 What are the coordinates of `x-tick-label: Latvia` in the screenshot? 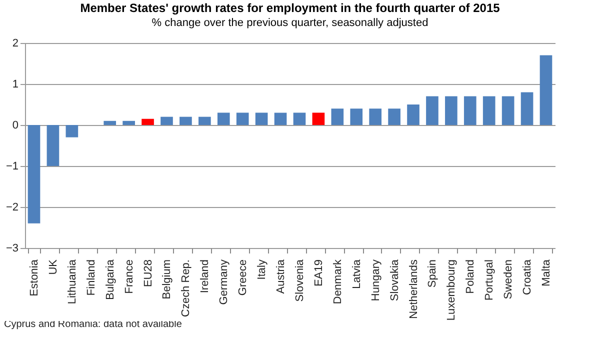 It's located at (356, 273).